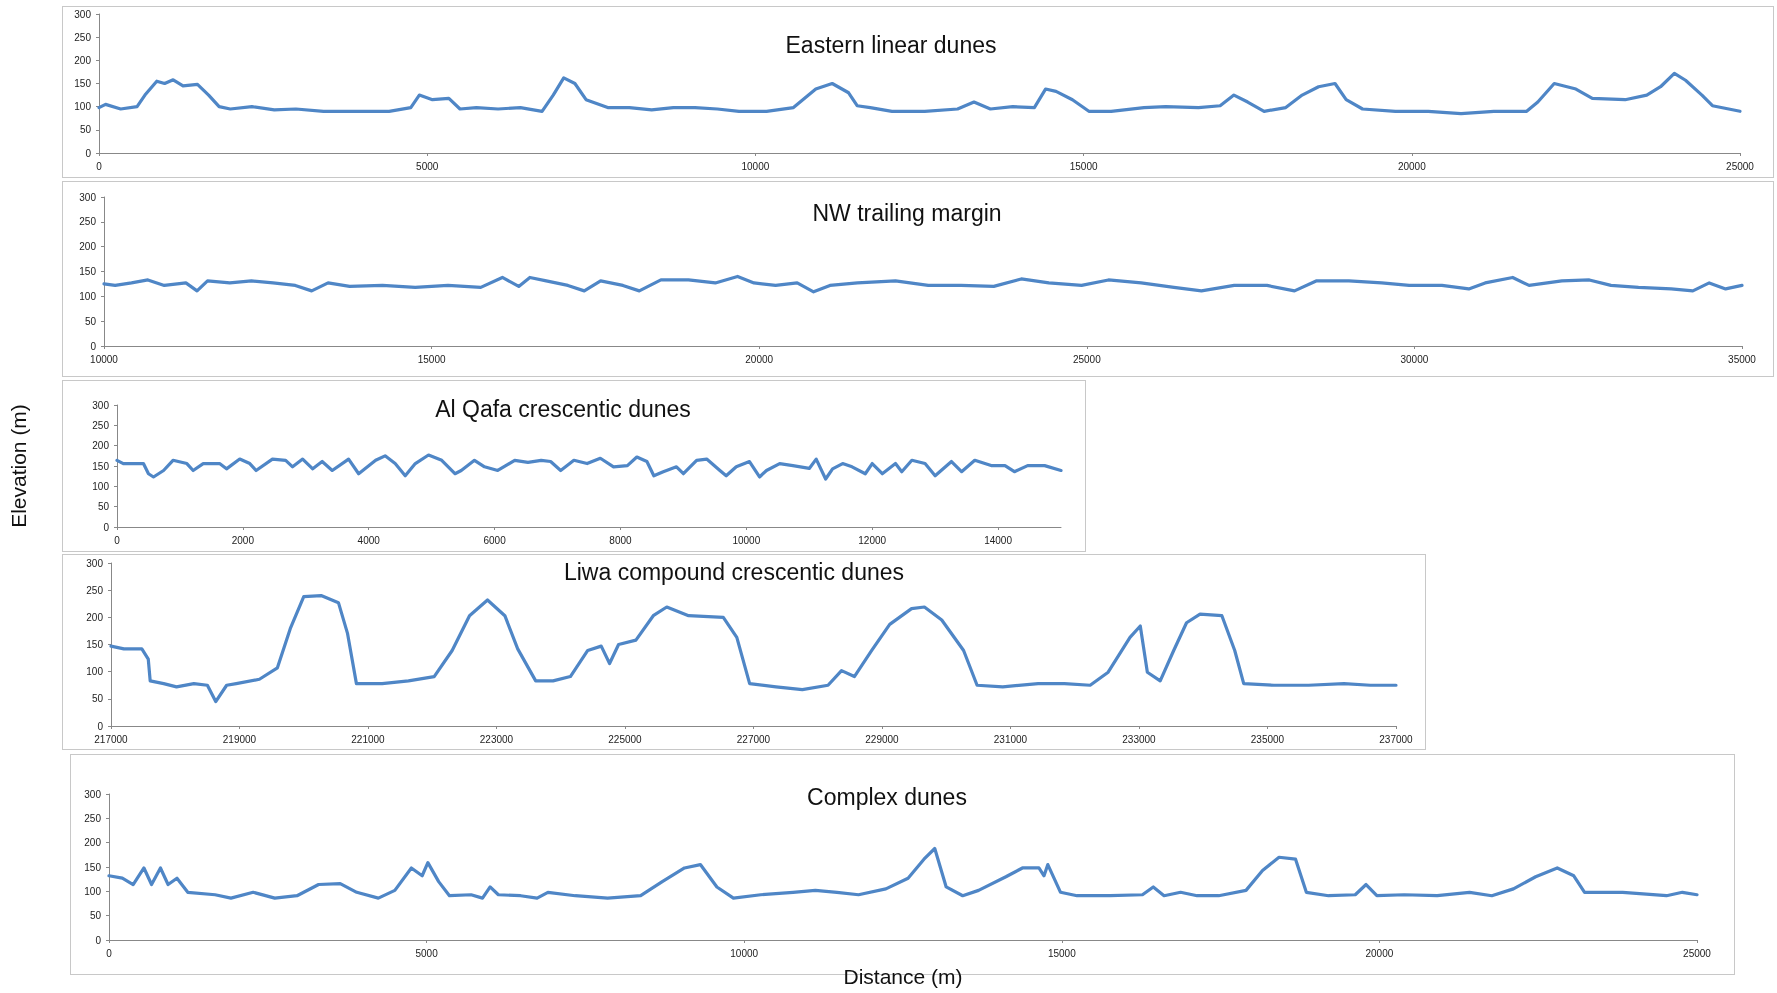  Describe the element at coordinates (1139, 739) in the screenshot. I see `x-tick-label: 233000` at that location.